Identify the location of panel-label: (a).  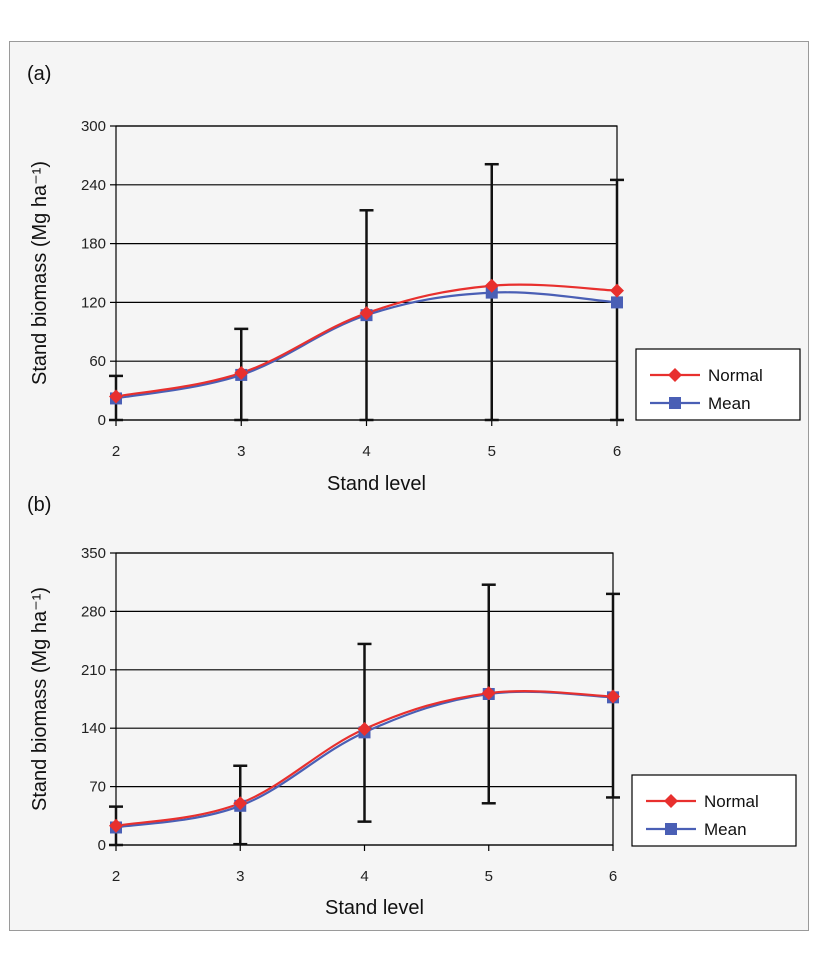
(39, 74).